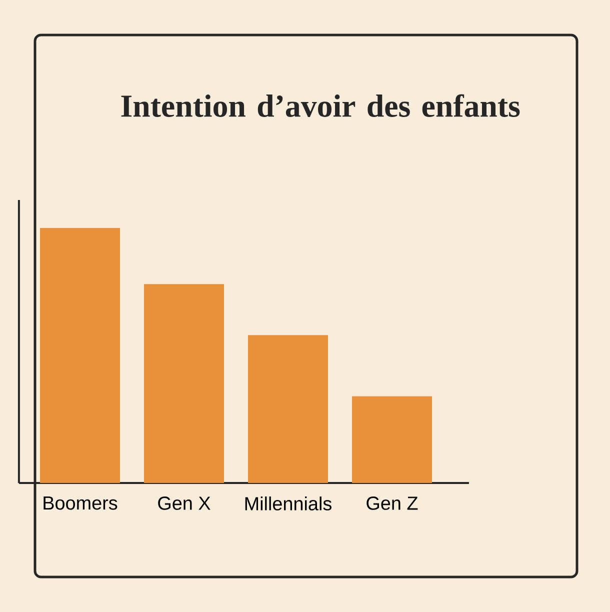 This screenshot has width=610, height=612. What do you see at coordinates (81, 503) in the screenshot?
I see `x-tick-label: Boomers` at bounding box center [81, 503].